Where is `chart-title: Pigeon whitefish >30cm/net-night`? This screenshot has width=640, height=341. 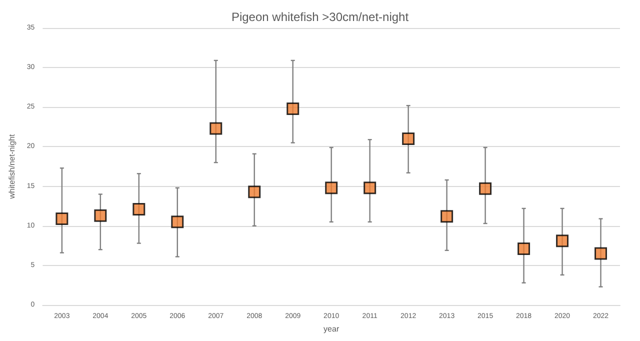 chart-title: Pigeon whitefish >30cm/net-night is located at coordinates (320, 17).